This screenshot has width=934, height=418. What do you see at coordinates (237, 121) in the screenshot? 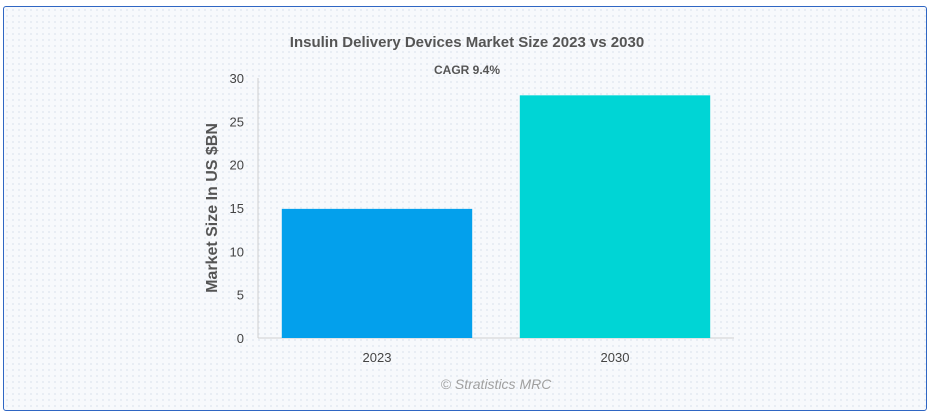
I see `y-tick-label: 25` at bounding box center [237, 121].